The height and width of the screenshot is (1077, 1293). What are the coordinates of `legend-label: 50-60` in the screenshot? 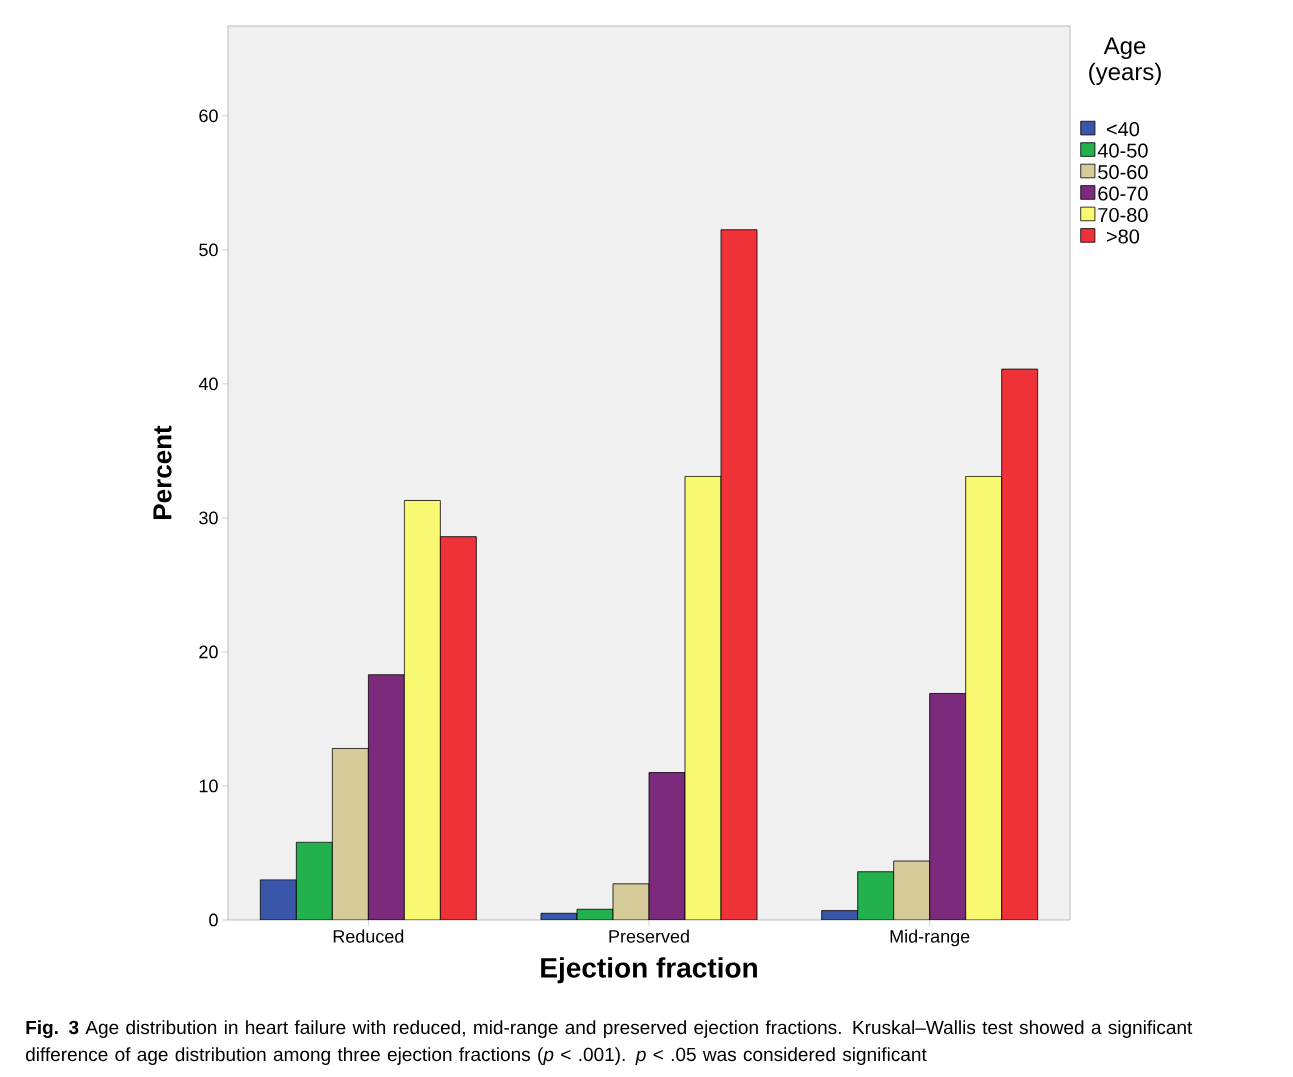 It's located at (1123, 172).